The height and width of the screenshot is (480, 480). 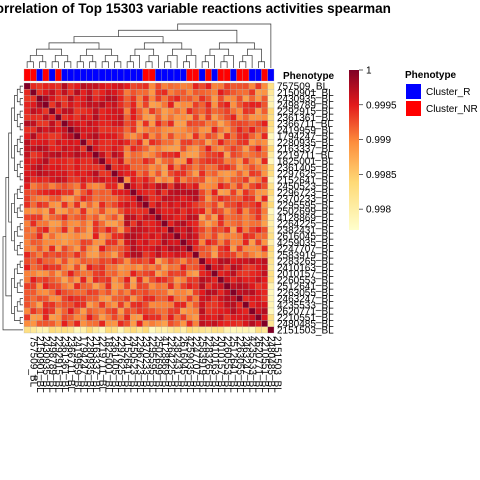 What do you see at coordinates (114, 364) in the screenshot?
I see `column-label-2361405-bl: 2361405_BL` at bounding box center [114, 364].